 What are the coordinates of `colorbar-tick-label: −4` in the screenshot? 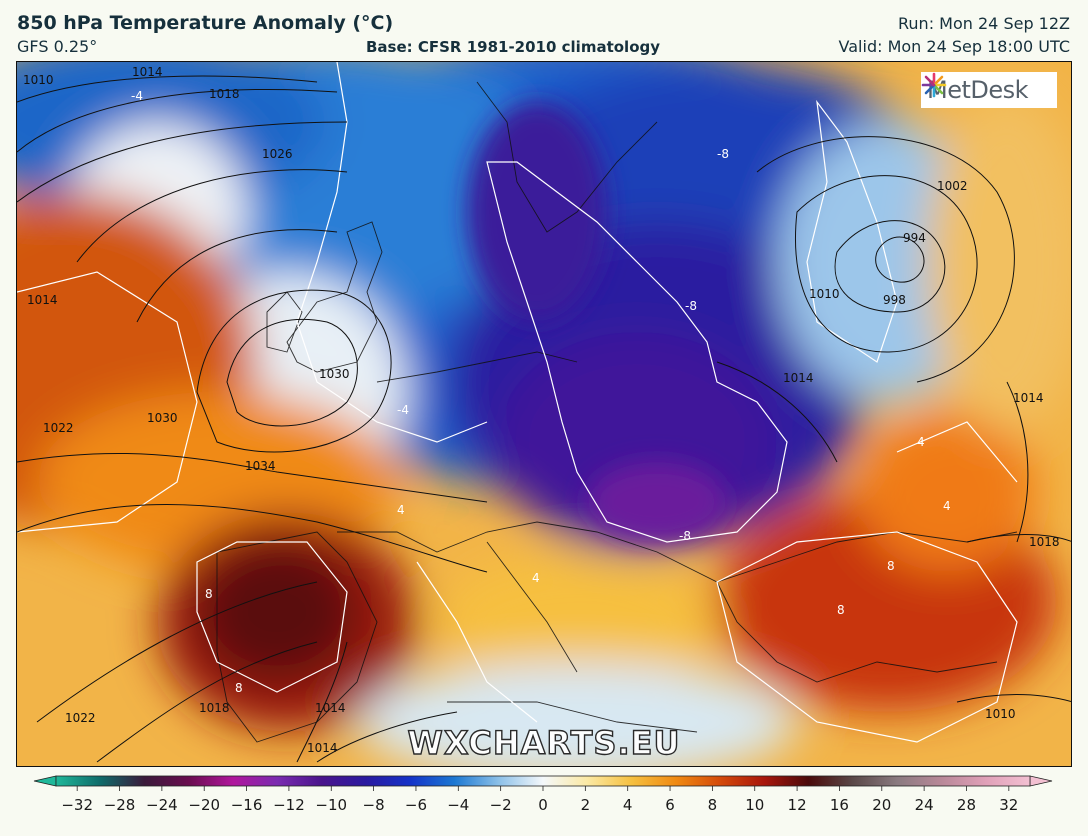 It's located at (458, 805).